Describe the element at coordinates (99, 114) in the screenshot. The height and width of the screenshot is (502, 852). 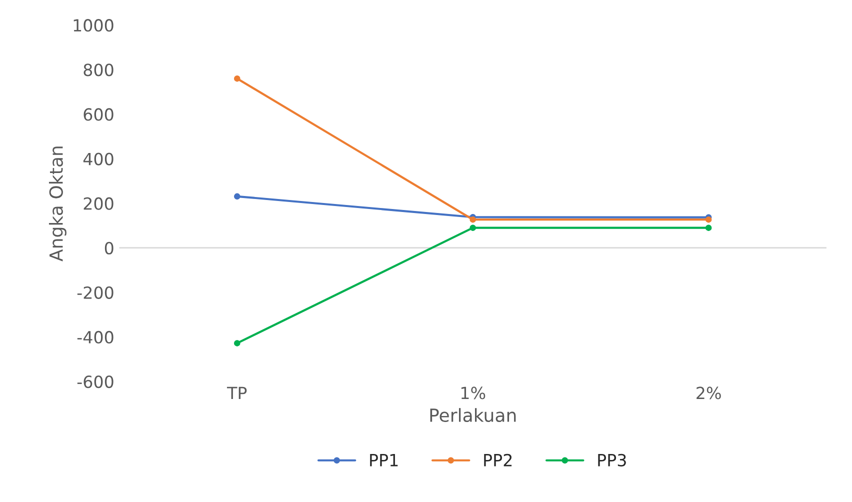
I see `y-tick-label: 600` at that location.